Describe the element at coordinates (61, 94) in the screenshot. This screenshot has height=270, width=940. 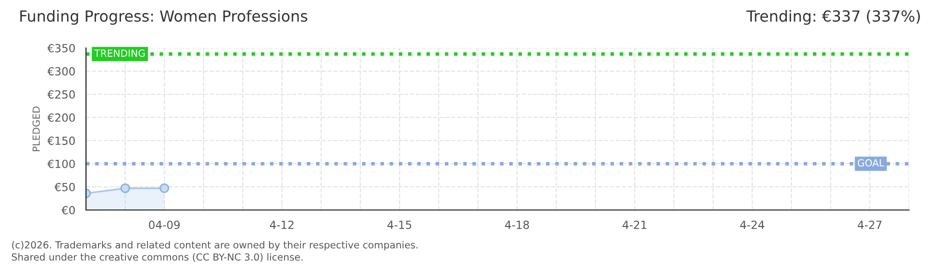
I see `y-tick-label: €250` at that location.